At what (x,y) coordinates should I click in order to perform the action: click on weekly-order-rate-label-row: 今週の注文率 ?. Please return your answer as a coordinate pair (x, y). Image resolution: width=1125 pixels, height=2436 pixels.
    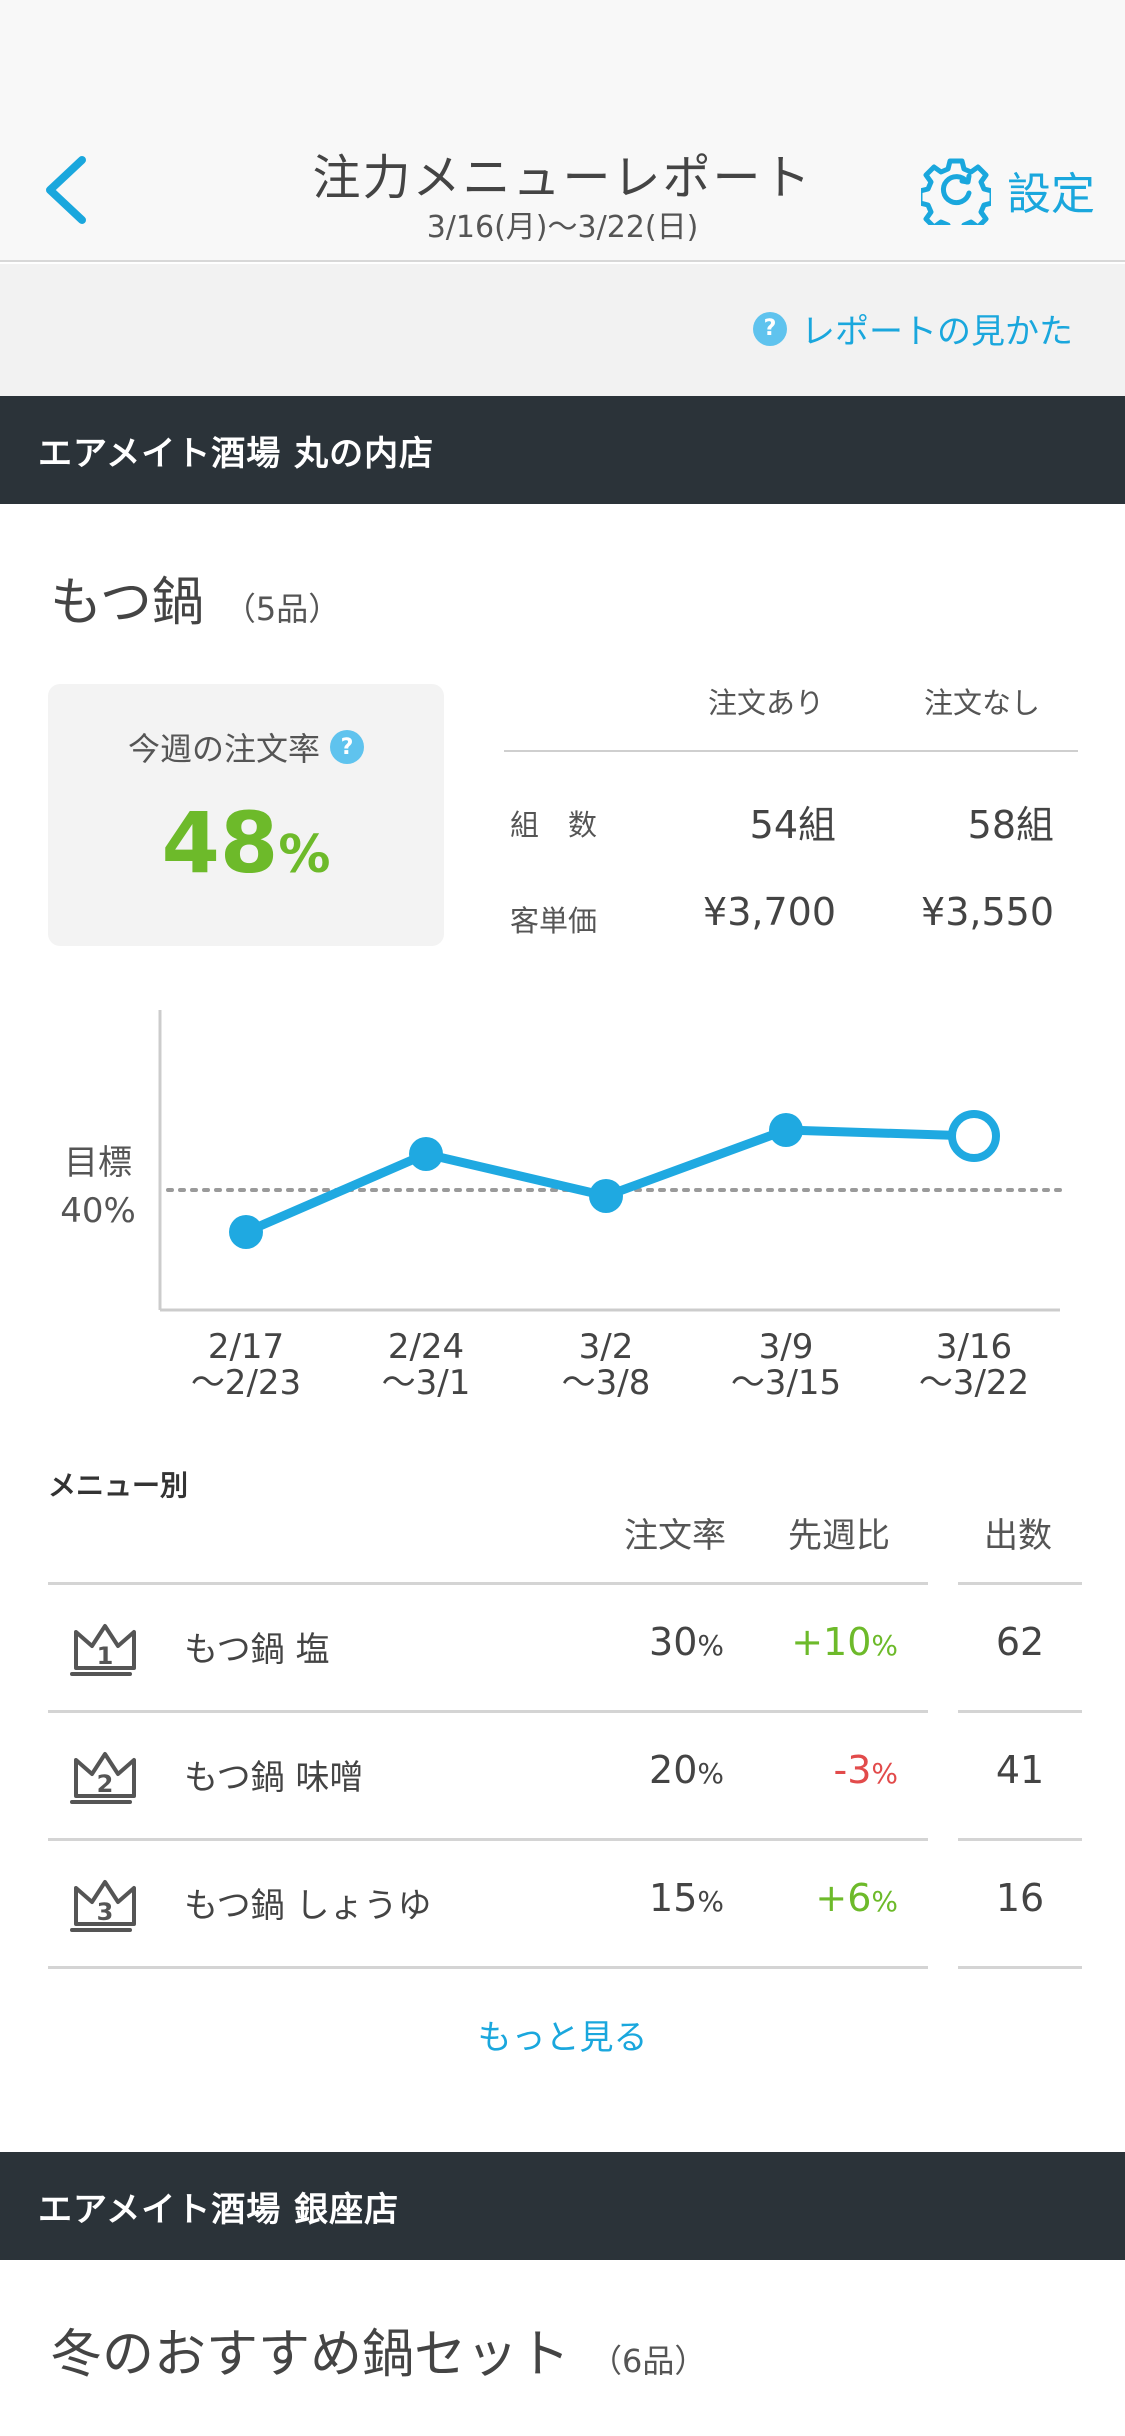
    Looking at the image, I should click on (246, 747).